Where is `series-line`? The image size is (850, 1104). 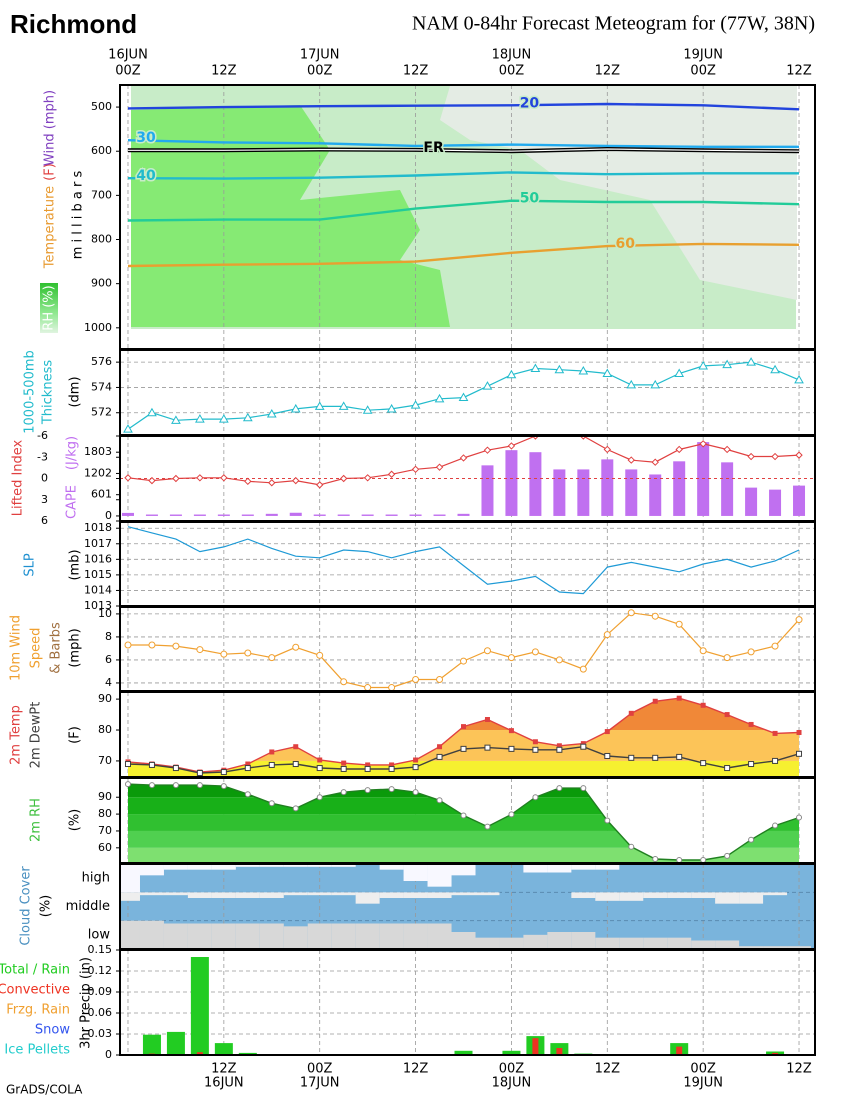 series-line is located at coordinates (463, 210).